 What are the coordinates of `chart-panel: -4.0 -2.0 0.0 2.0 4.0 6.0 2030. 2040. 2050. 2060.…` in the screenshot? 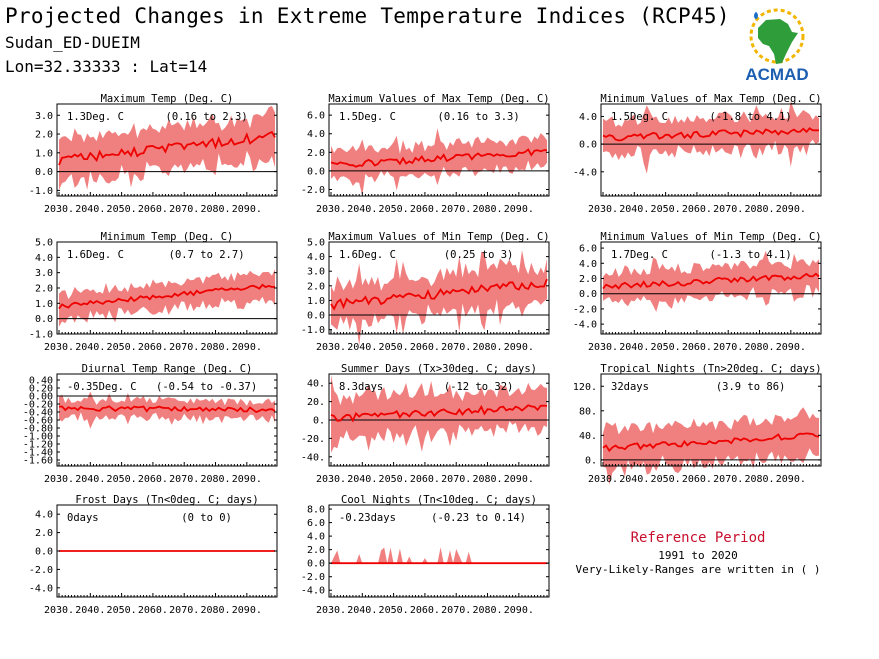 It's located at (697, 292).